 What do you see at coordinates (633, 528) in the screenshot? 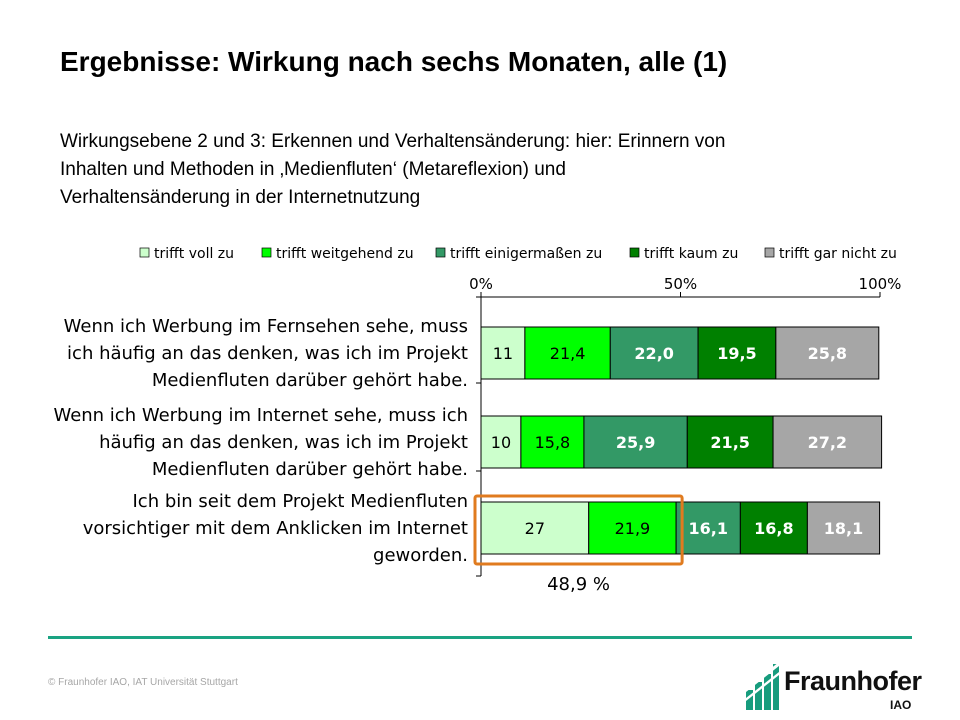
I see `data-label: 21,9` at bounding box center [633, 528].